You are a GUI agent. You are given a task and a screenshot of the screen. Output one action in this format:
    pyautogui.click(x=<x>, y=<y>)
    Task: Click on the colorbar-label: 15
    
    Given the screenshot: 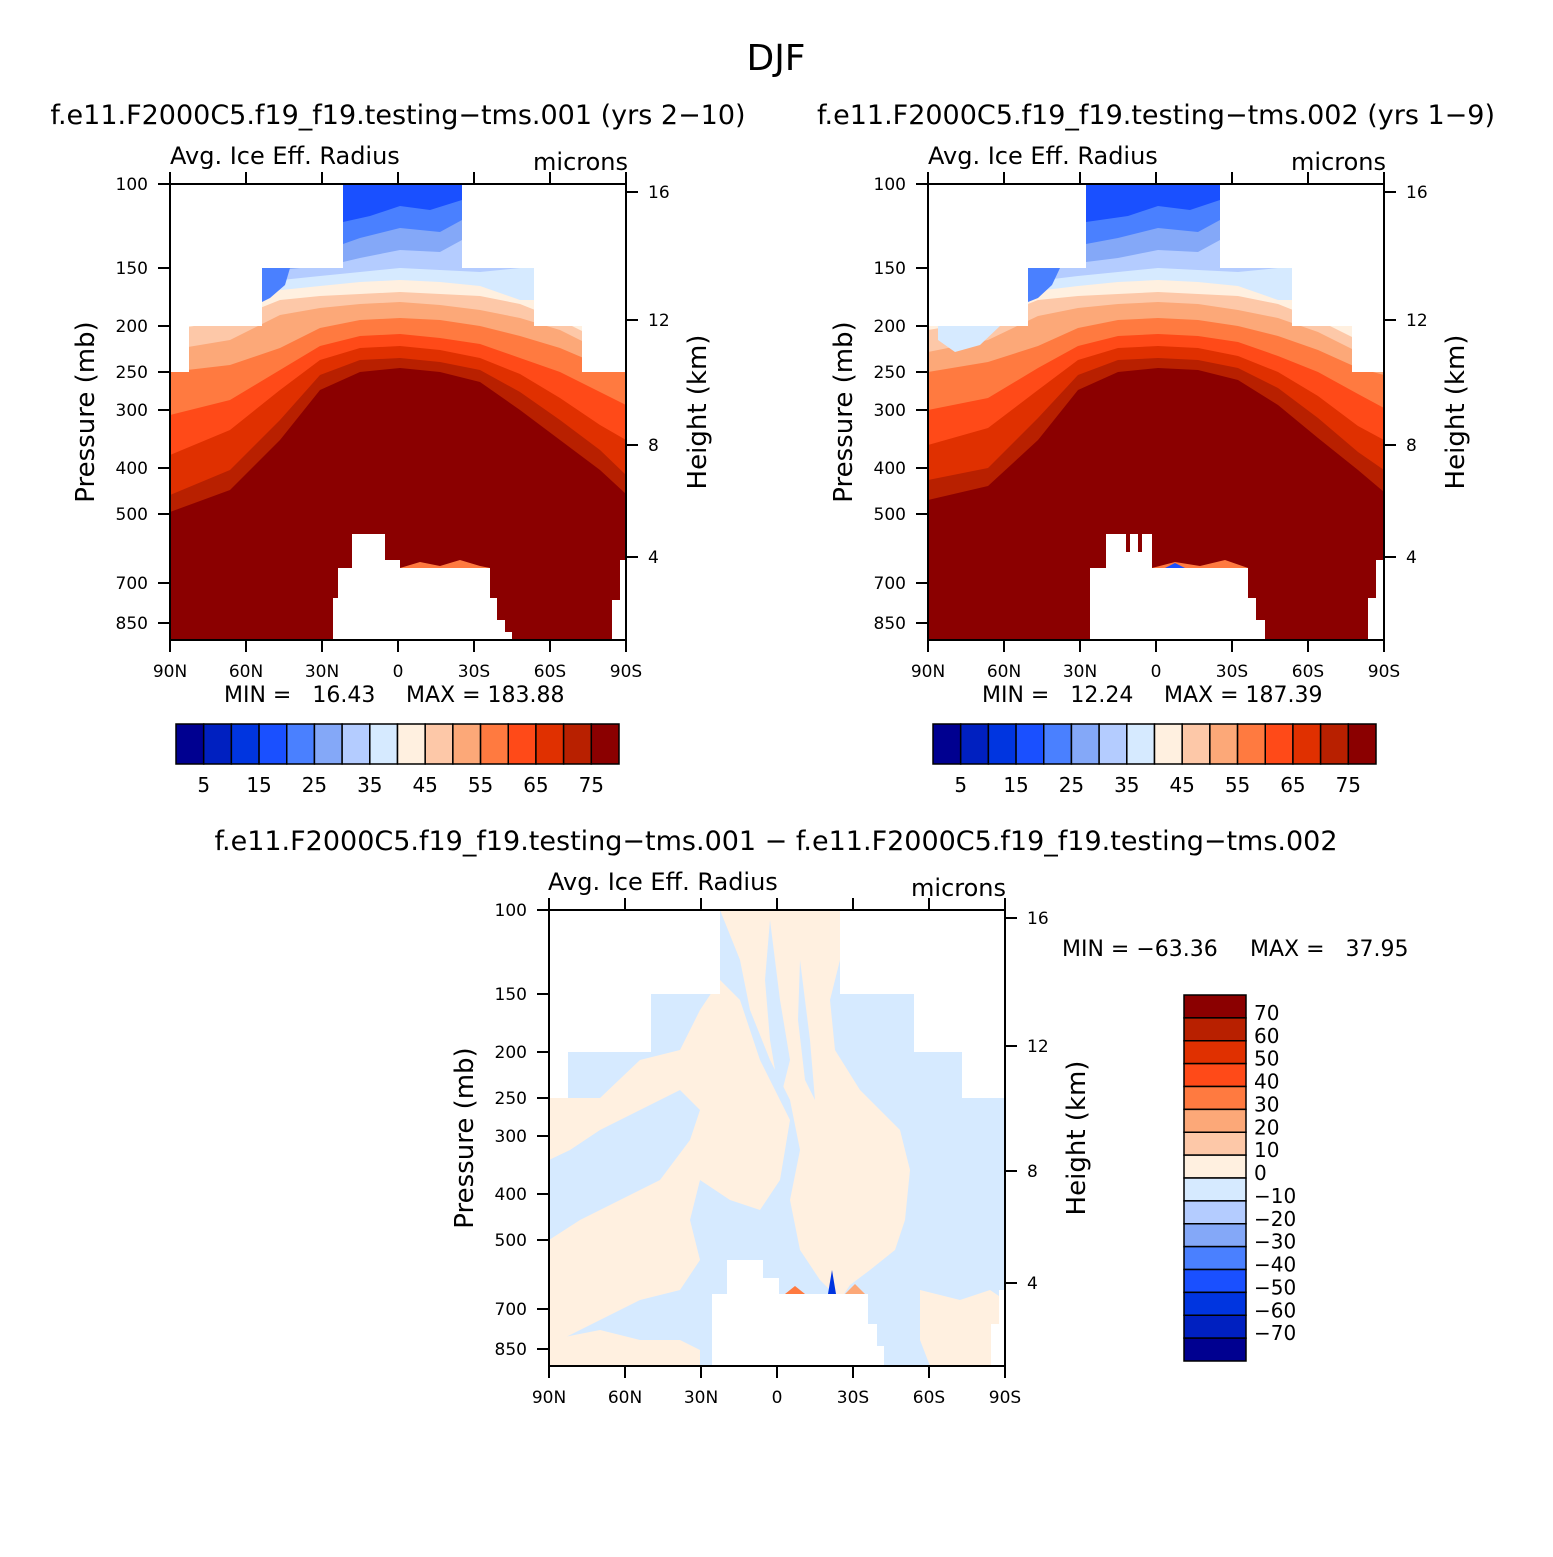 What is the action you would take?
    pyautogui.click(x=1015, y=785)
    